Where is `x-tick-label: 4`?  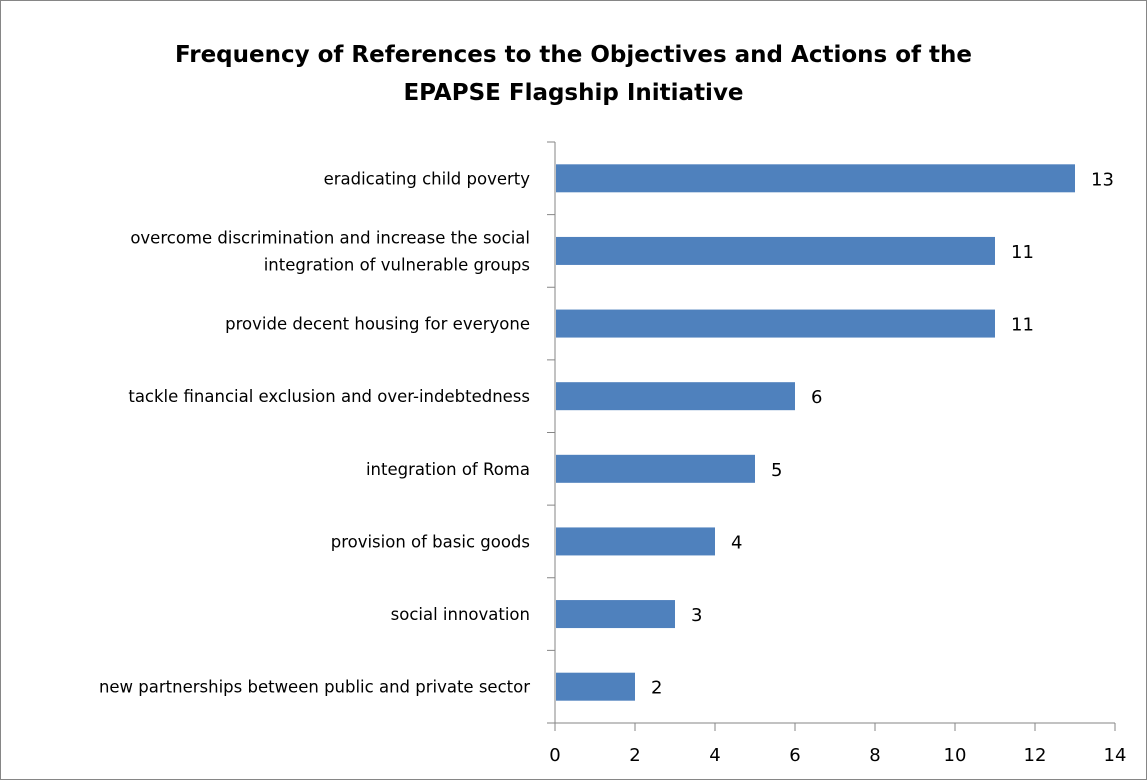
x-tick-label: 4 is located at coordinates (714, 755).